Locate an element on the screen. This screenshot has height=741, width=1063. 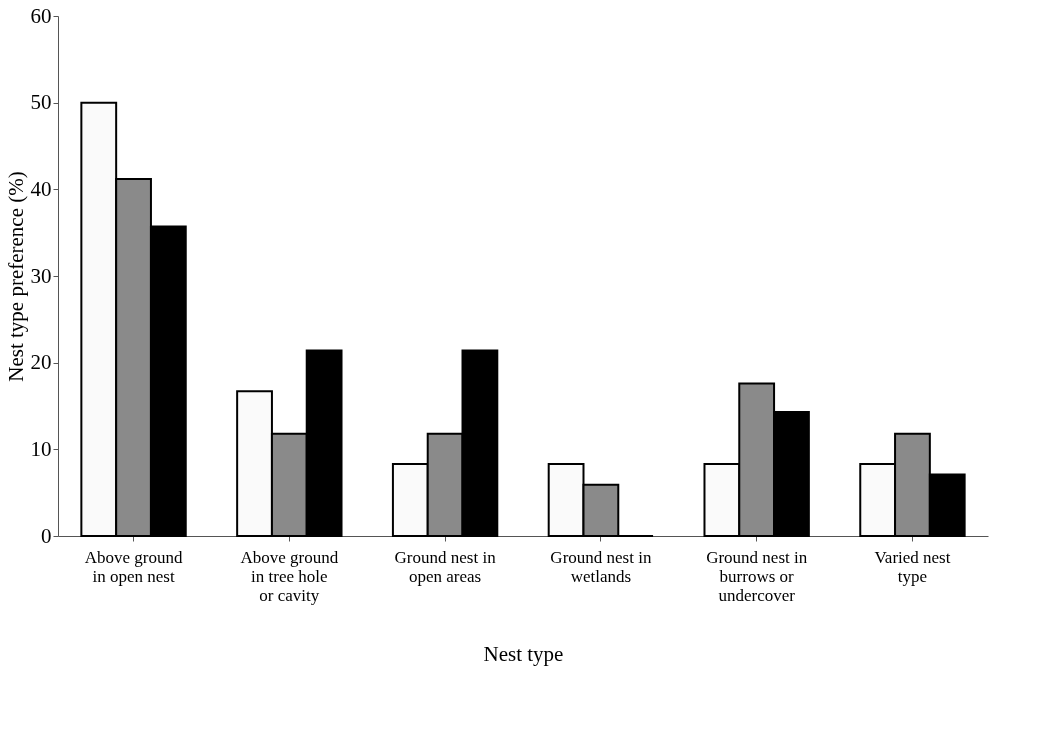
y-tick-label: 10 is located at coordinates (41, 448).